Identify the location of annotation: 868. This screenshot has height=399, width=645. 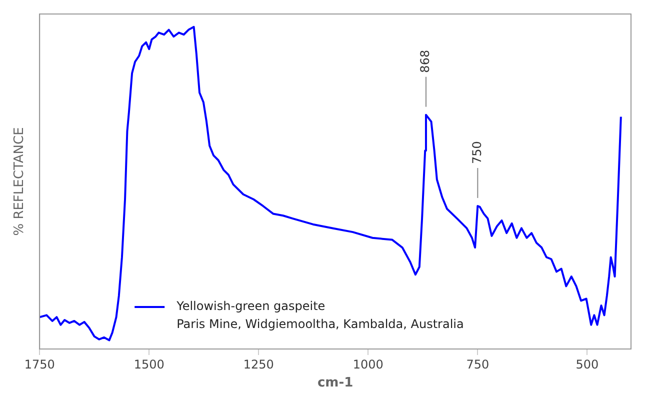
(425, 61).